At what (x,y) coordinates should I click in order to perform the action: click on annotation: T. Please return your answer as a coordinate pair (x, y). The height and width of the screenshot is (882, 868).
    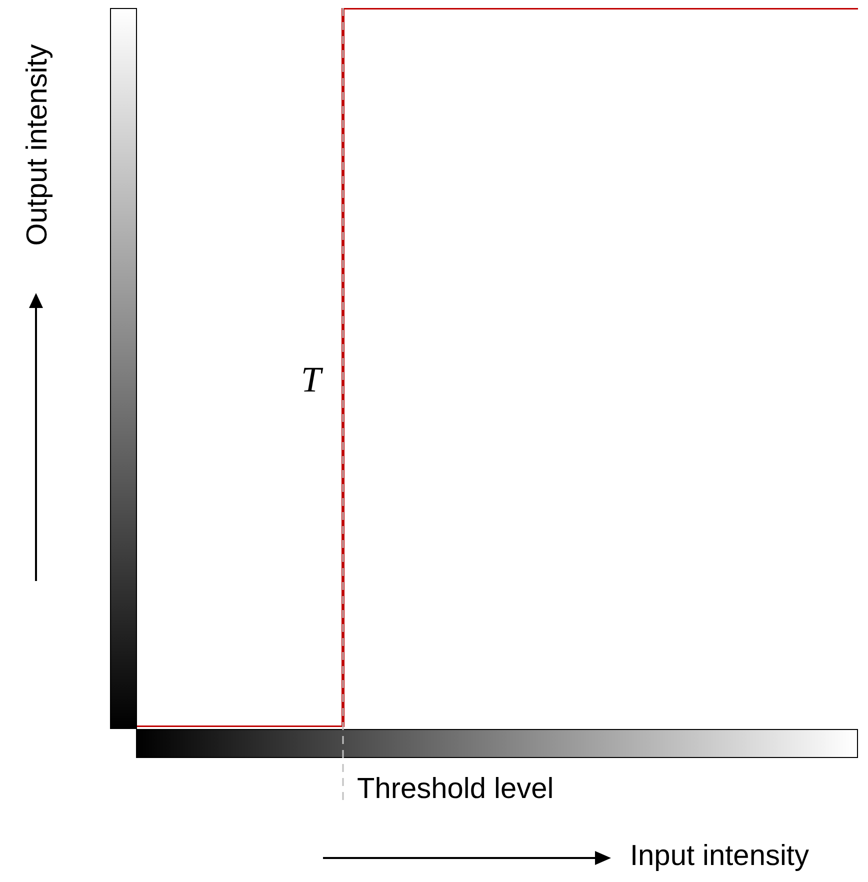
    Looking at the image, I should click on (312, 379).